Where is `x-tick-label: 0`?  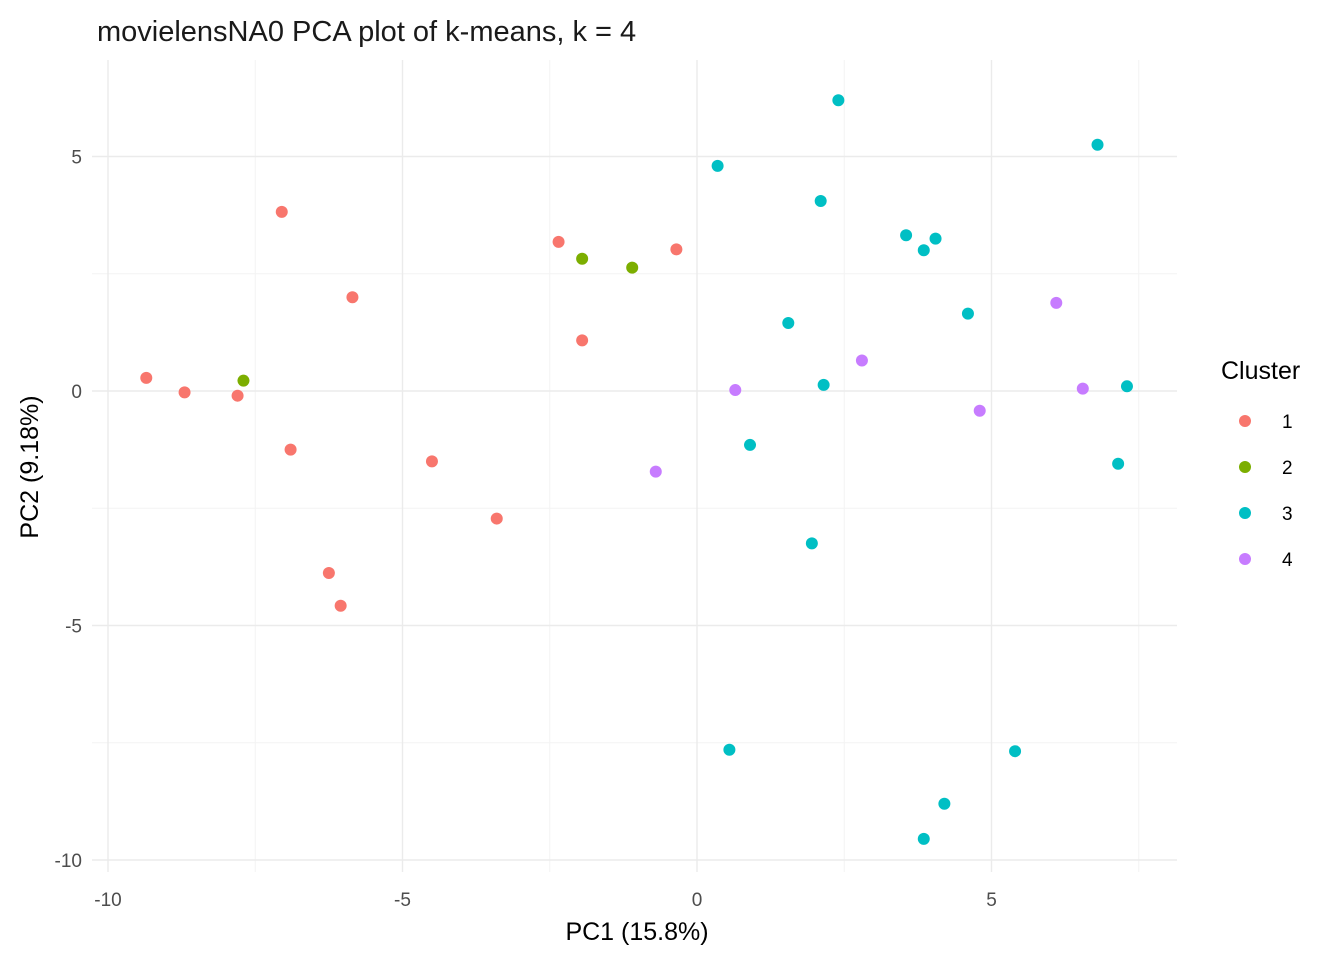
x-tick-label: 0 is located at coordinates (697, 900).